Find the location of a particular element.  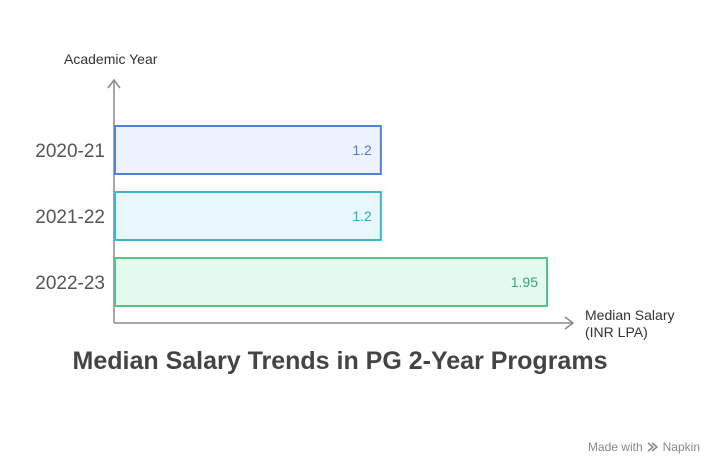

watermark-text: Made with is located at coordinates (615, 447).